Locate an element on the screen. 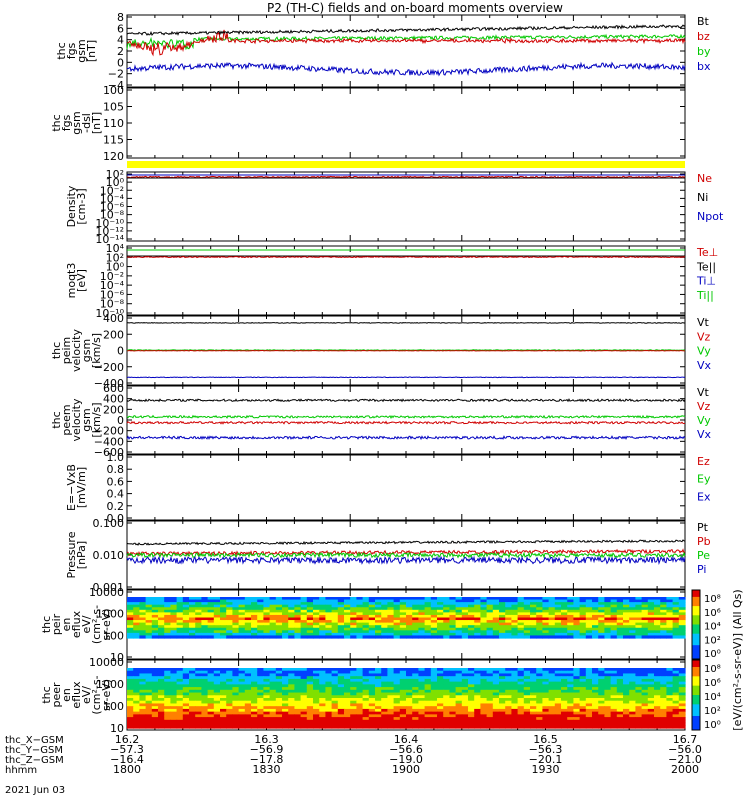 The width and height of the screenshot is (750, 800). colorbar-label: [eV/(cm²-s-sr-eV)] (All Qs) is located at coordinates (737, 659).